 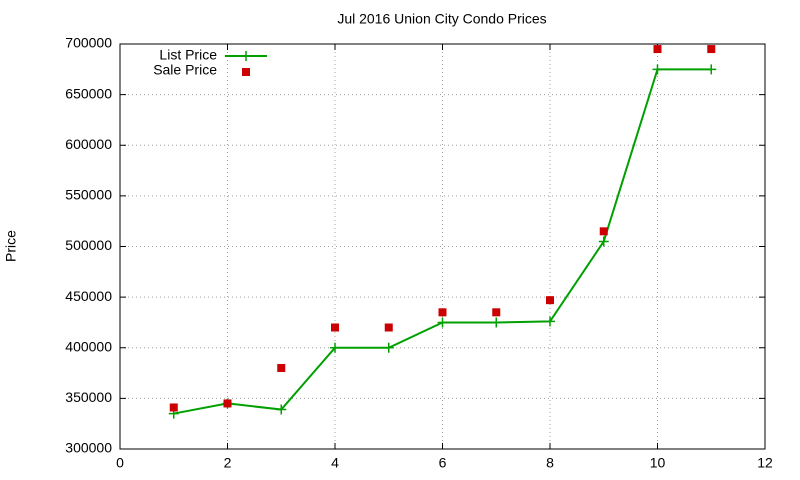 What do you see at coordinates (550, 463) in the screenshot?
I see `x-tick-label: 8` at bounding box center [550, 463].